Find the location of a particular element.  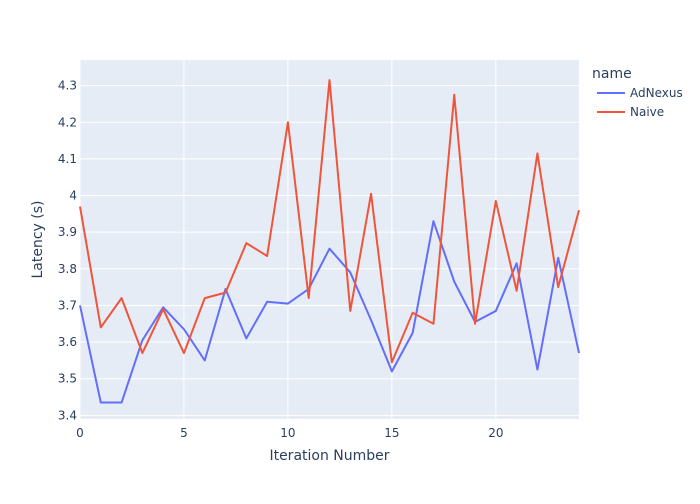

x-tick-label: 20 is located at coordinates (495, 433).